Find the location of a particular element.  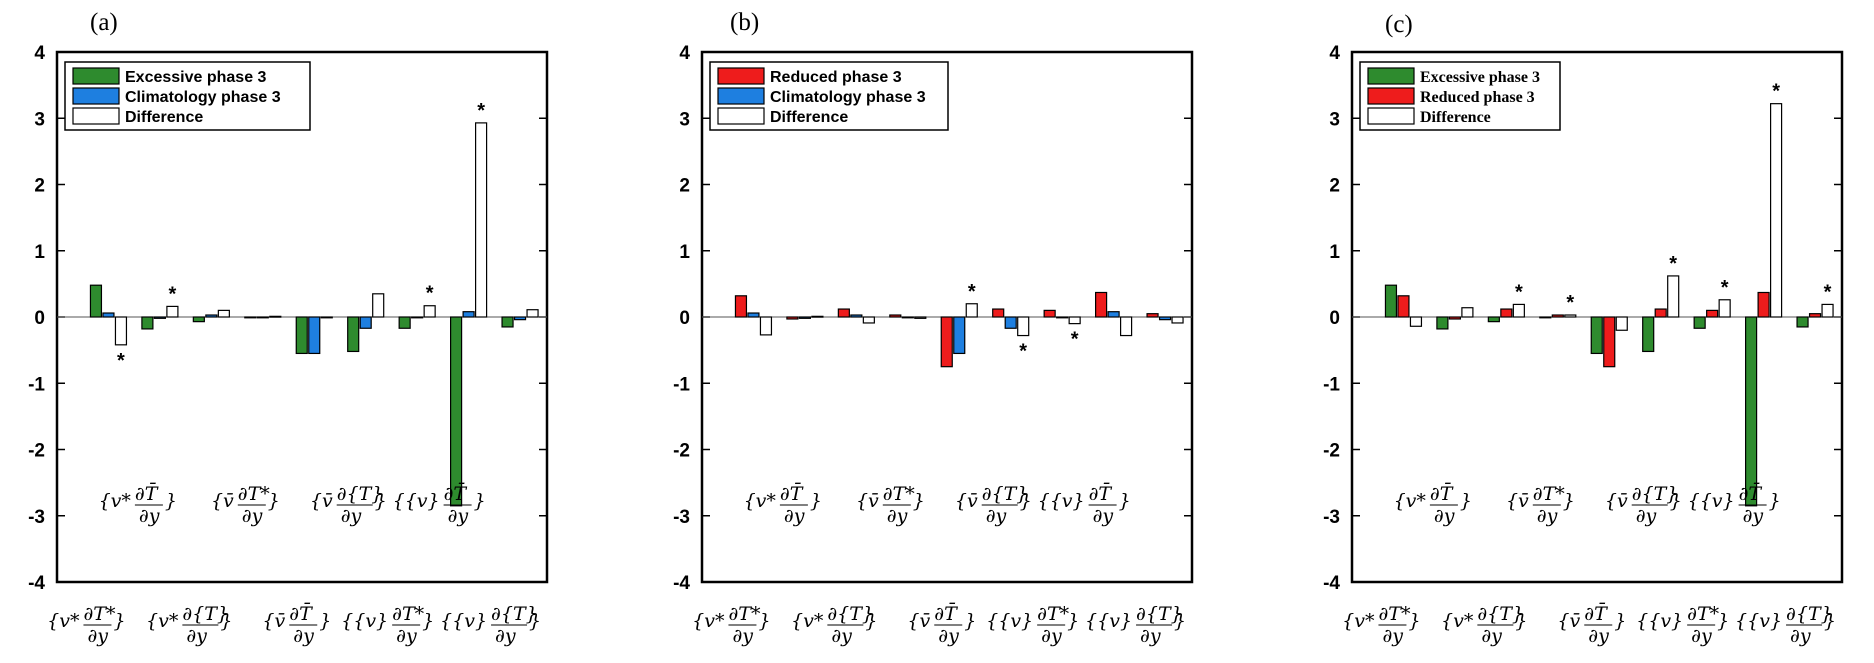

category-label-lower: {v* ∂T*∂y} is located at coordinates (1381, 625).